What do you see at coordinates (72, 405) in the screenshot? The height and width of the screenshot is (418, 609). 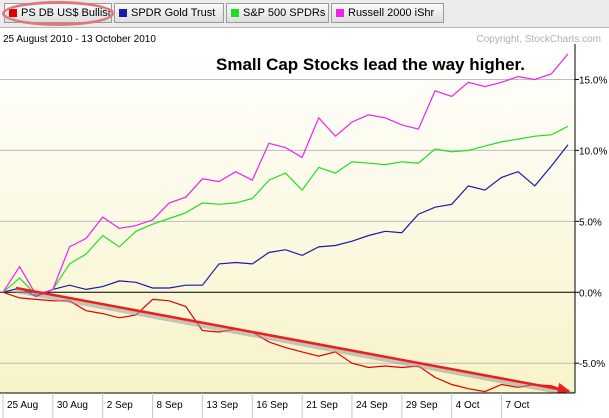 I see `x-tick-label: 30 Aug` at bounding box center [72, 405].